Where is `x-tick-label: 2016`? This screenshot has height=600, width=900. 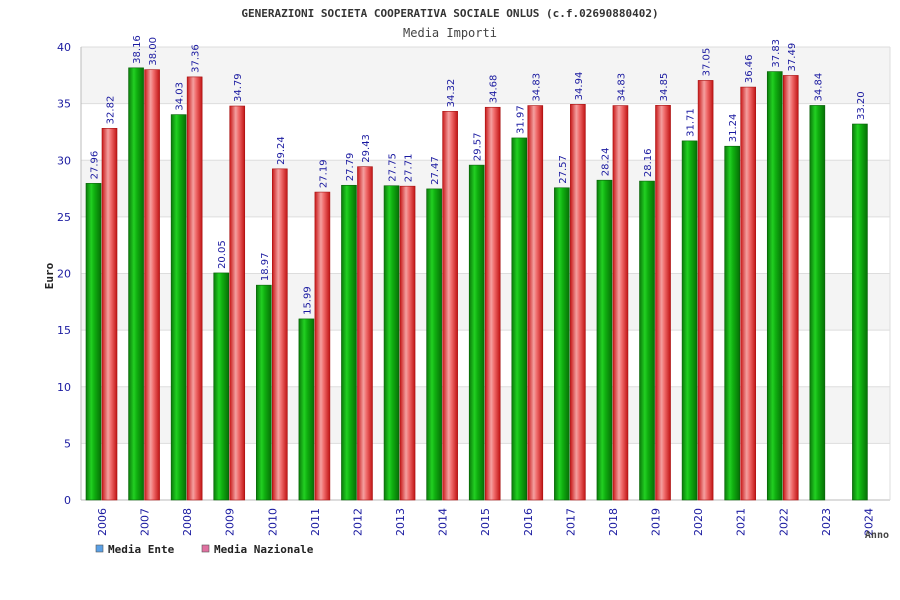 x-tick-label: 2016 is located at coordinates (528, 522).